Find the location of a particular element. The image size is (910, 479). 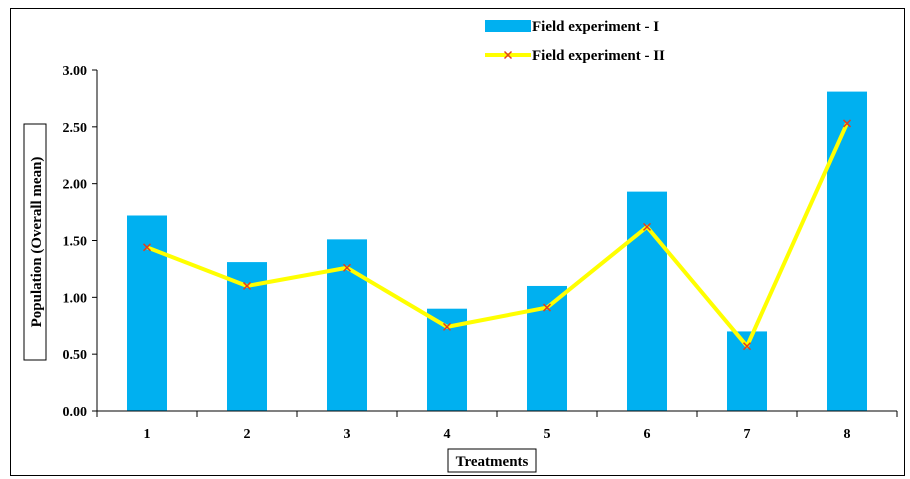

legend-bar-swatch is located at coordinates (508, 26).